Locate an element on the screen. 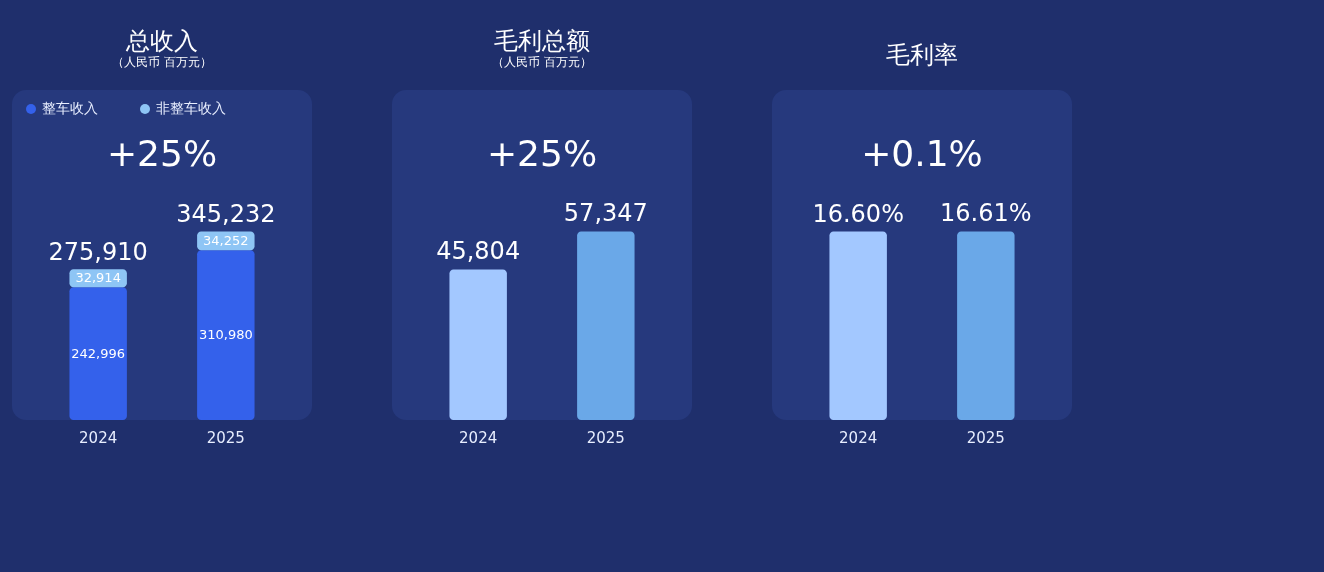 This screenshot has height=572, width=1324. legend-label: 非整车收入 is located at coordinates (191, 108).